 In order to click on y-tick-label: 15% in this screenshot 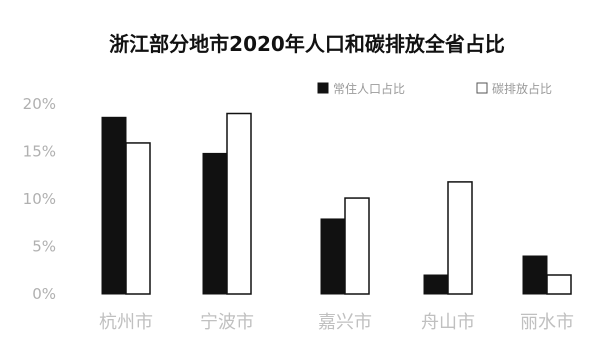, I will do `click(39, 152)`.